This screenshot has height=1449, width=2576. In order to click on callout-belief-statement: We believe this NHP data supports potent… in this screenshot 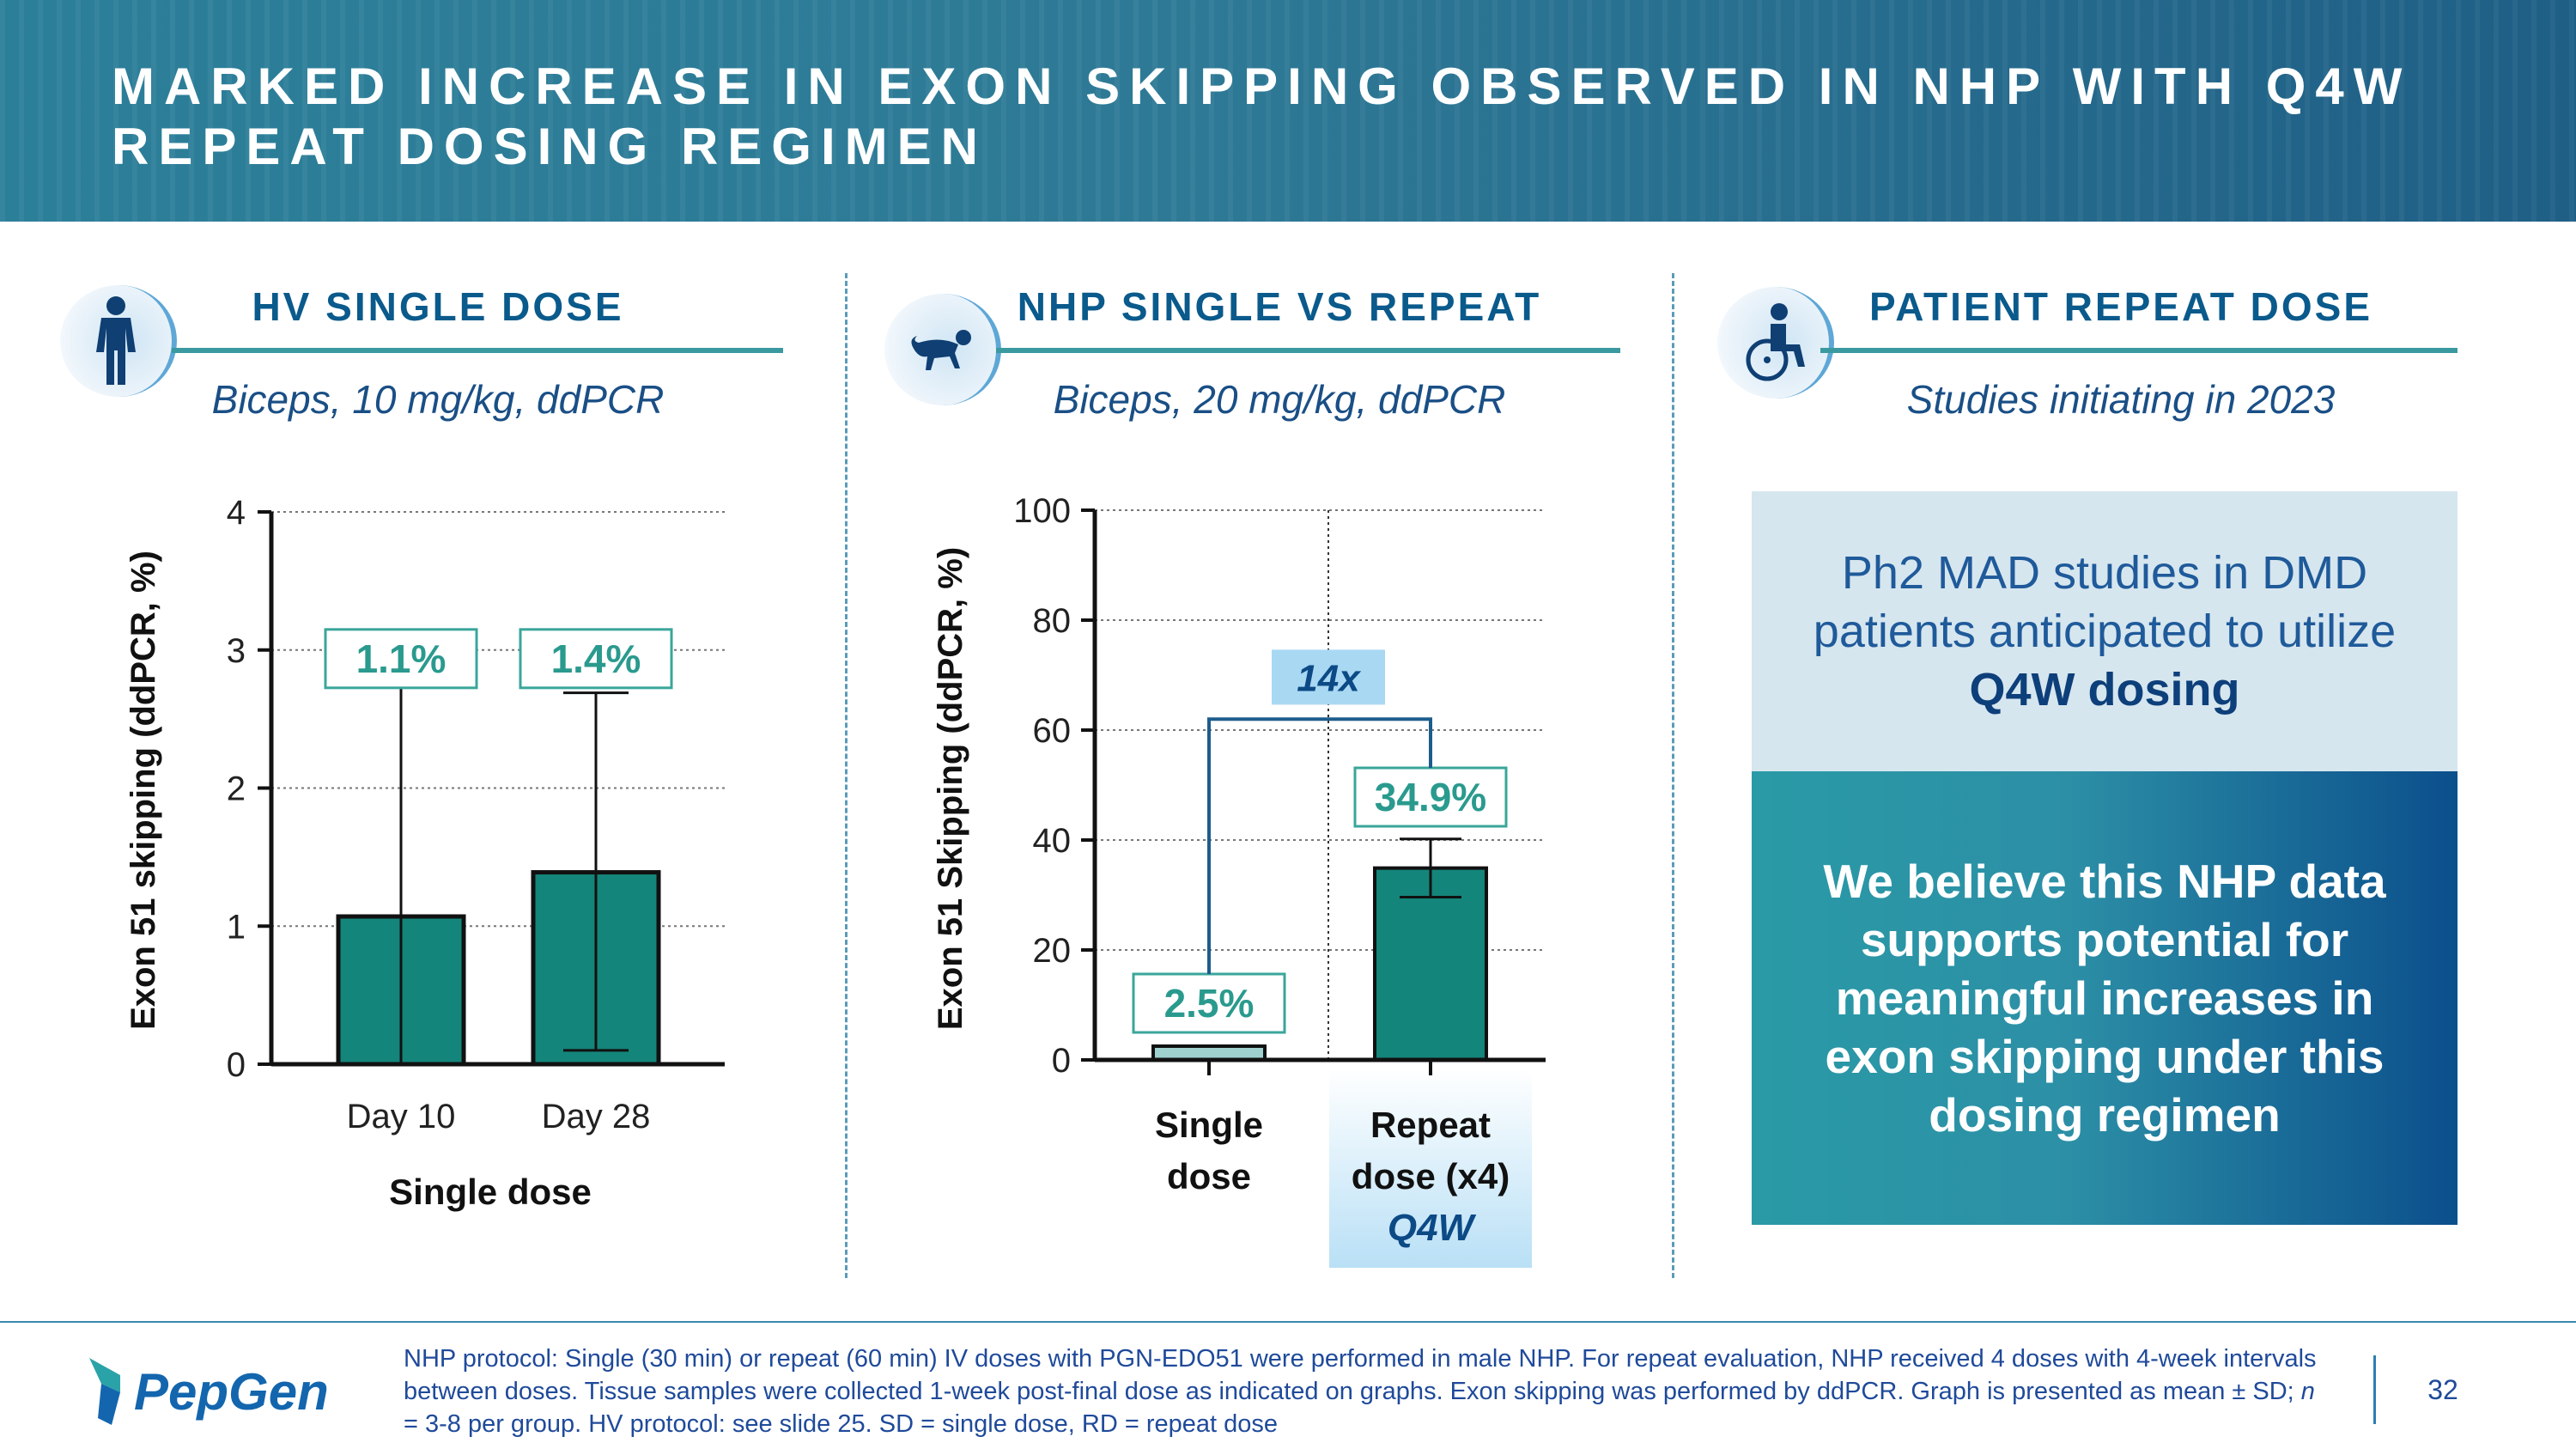, I will do `click(2105, 998)`.